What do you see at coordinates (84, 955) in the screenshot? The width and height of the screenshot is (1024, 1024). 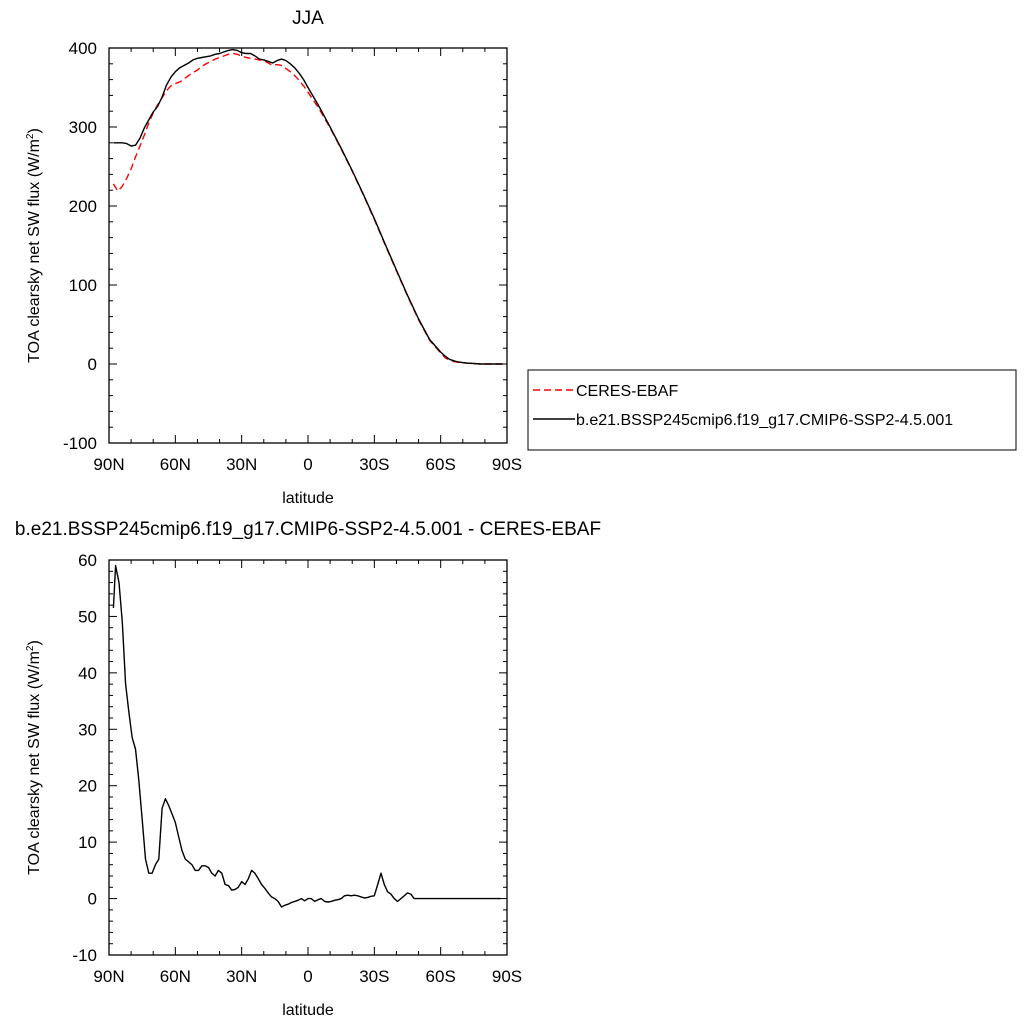 I see `y-tick-label: -10` at bounding box center [84, 955].